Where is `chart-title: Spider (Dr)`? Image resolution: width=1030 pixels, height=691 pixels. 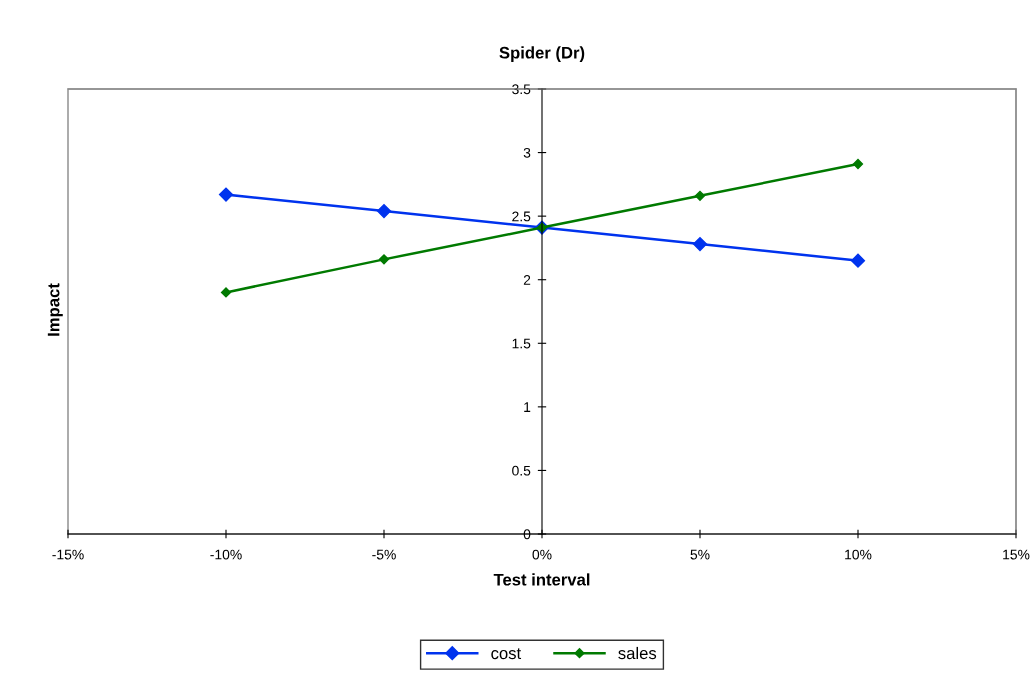 chart-title: Spider (Dr) is located at coordinates (542, 54).